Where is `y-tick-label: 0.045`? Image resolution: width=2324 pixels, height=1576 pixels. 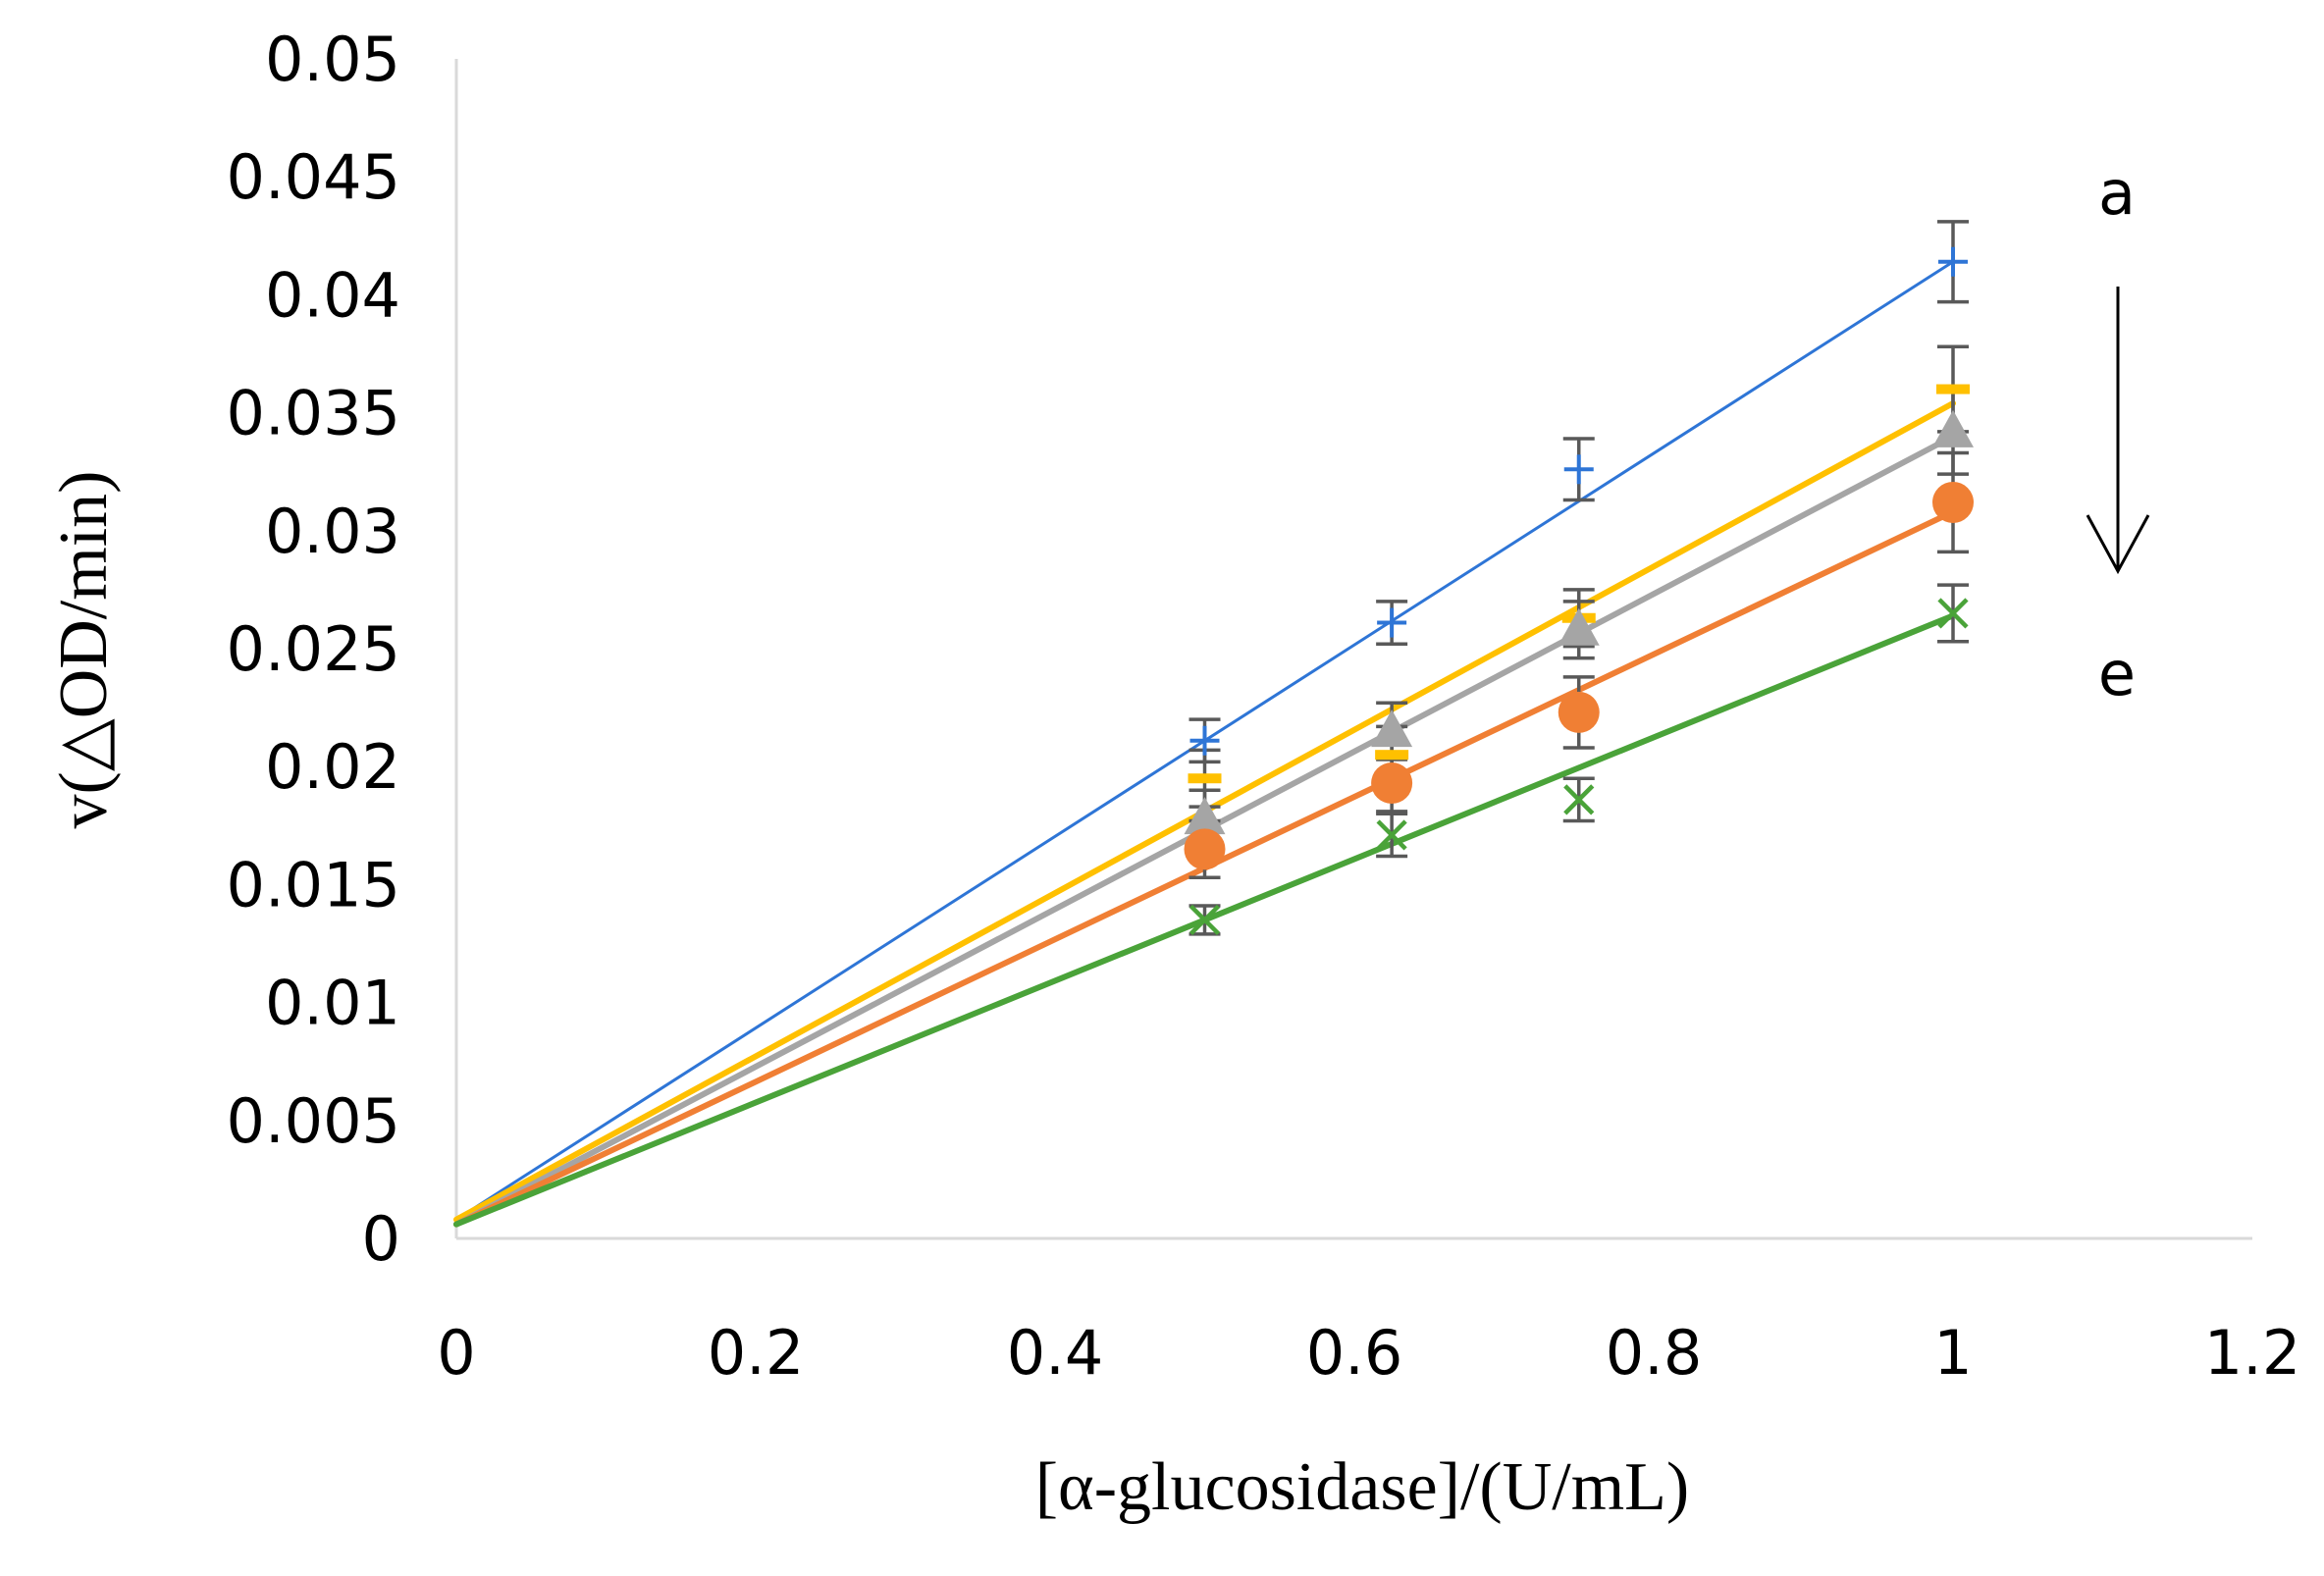
y-tick-label: 0.045 is located at coordinates (314, 177).